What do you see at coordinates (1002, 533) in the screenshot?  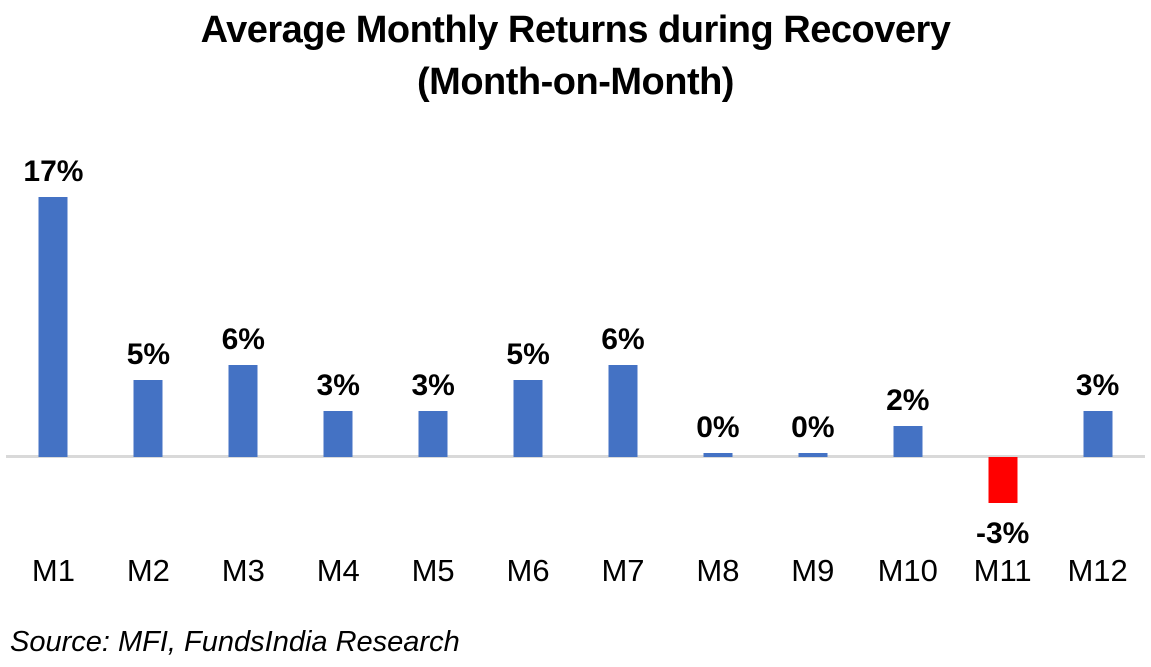 I see `value-label-m11: -3%` at bounding box center [1002, 533].